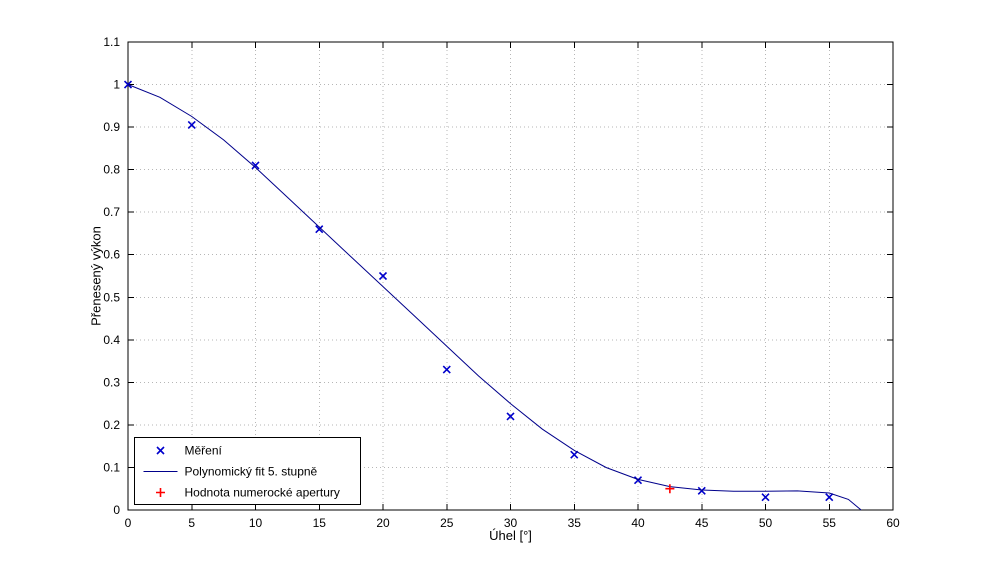 The height and width of the screenshot is (572, 987). Describe the element at coordinates (111, 42) in the screenshot. I see `y-tick-label: 1.1` at that location.